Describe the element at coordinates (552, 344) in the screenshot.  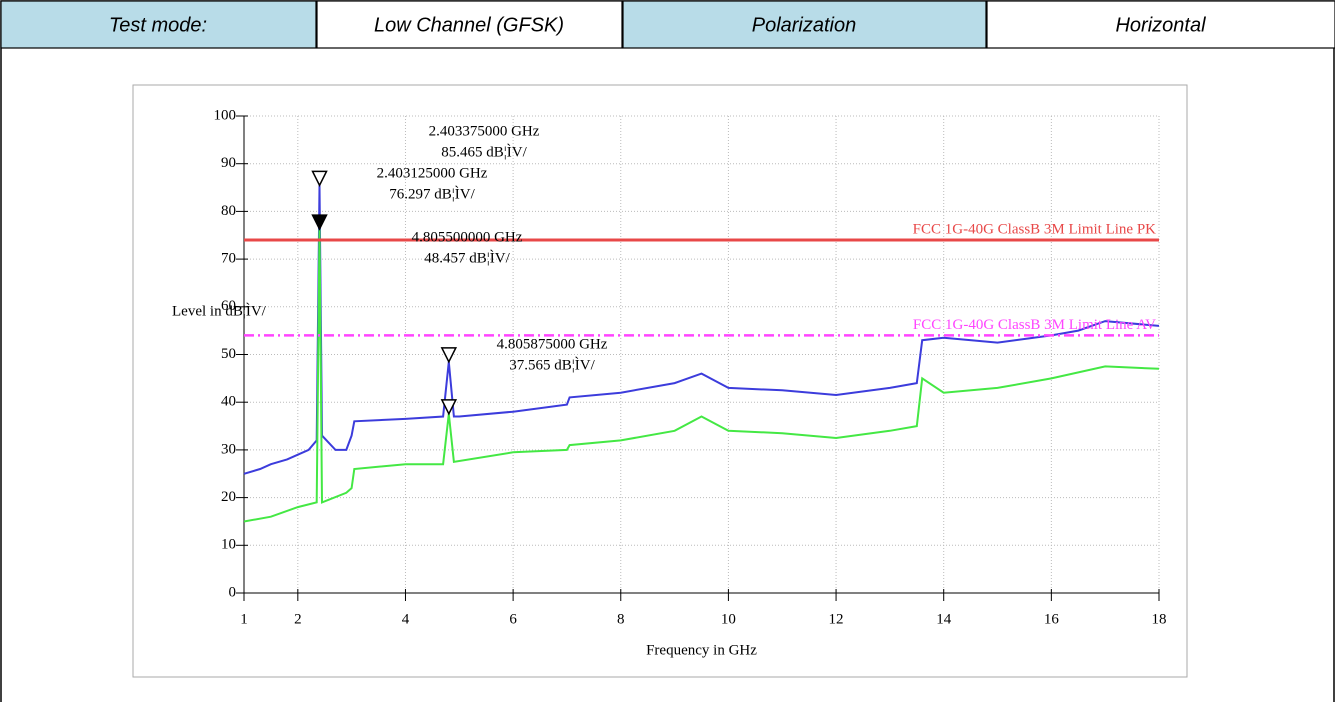
I see `marker-label: 4.805875000 GHz` at that location.